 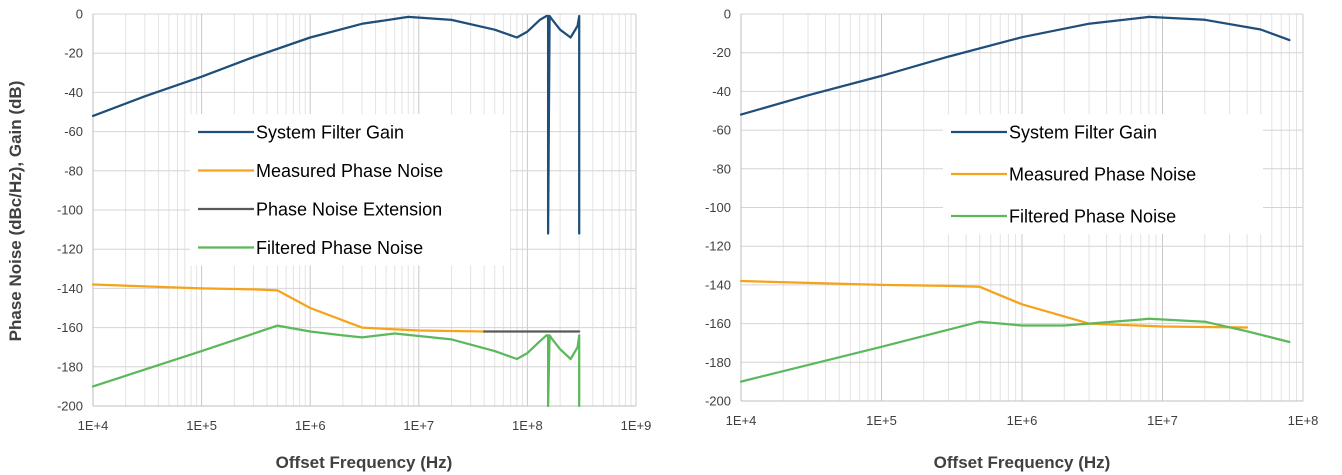 I want to click on legend-background, so click(x=350, y=190).